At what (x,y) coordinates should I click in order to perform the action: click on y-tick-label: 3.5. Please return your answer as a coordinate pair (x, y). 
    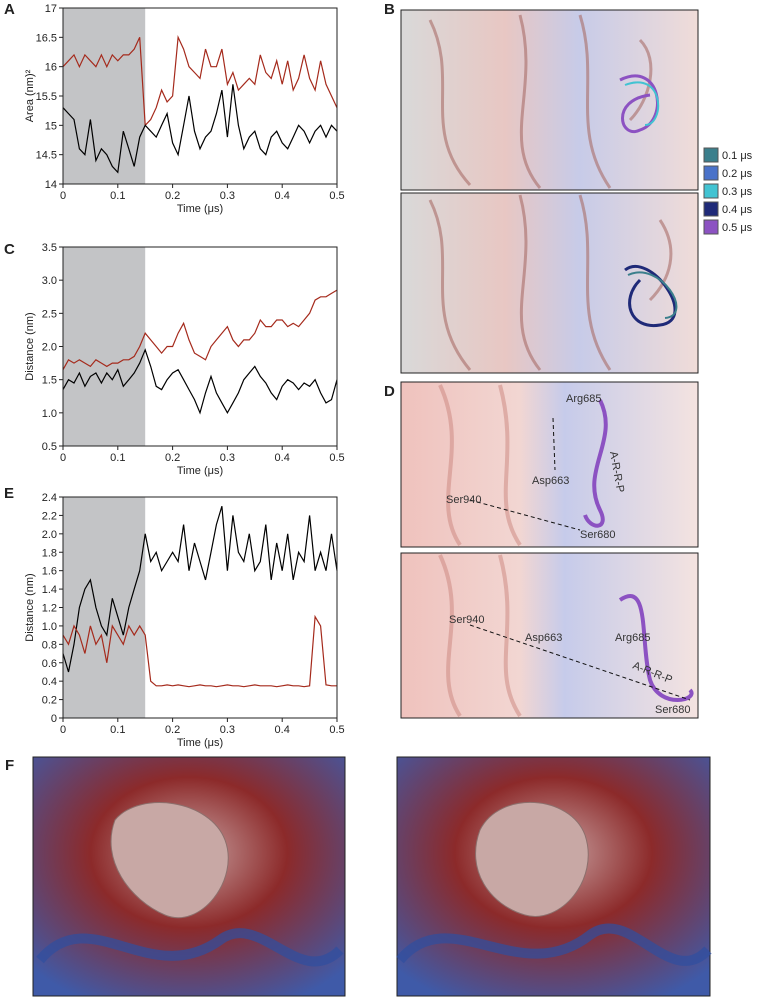
    Looking at the image, I should click on (49, 248).